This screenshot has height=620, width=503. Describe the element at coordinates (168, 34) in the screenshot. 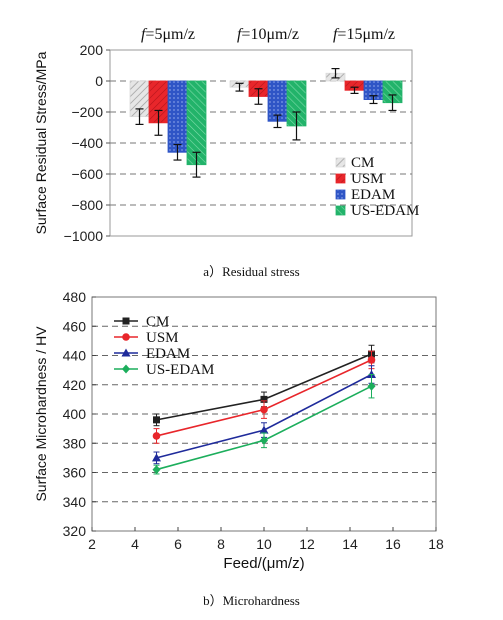

I see `group-label-a: f=5μm/z` at that location.